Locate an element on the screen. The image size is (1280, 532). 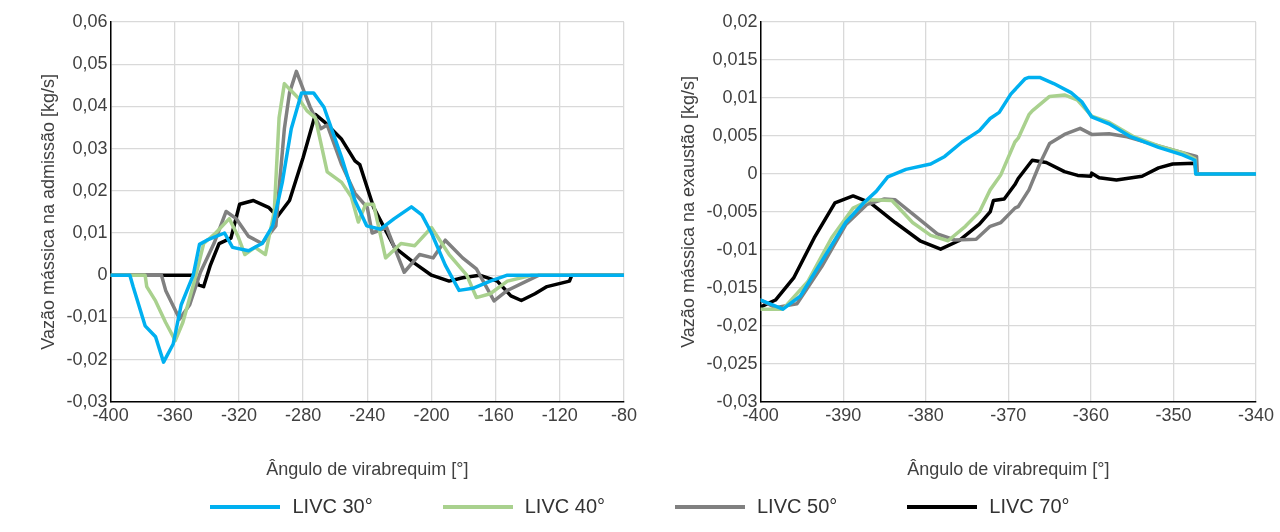
y-tick-label: -0,005 is located at coordinates (732, 210).